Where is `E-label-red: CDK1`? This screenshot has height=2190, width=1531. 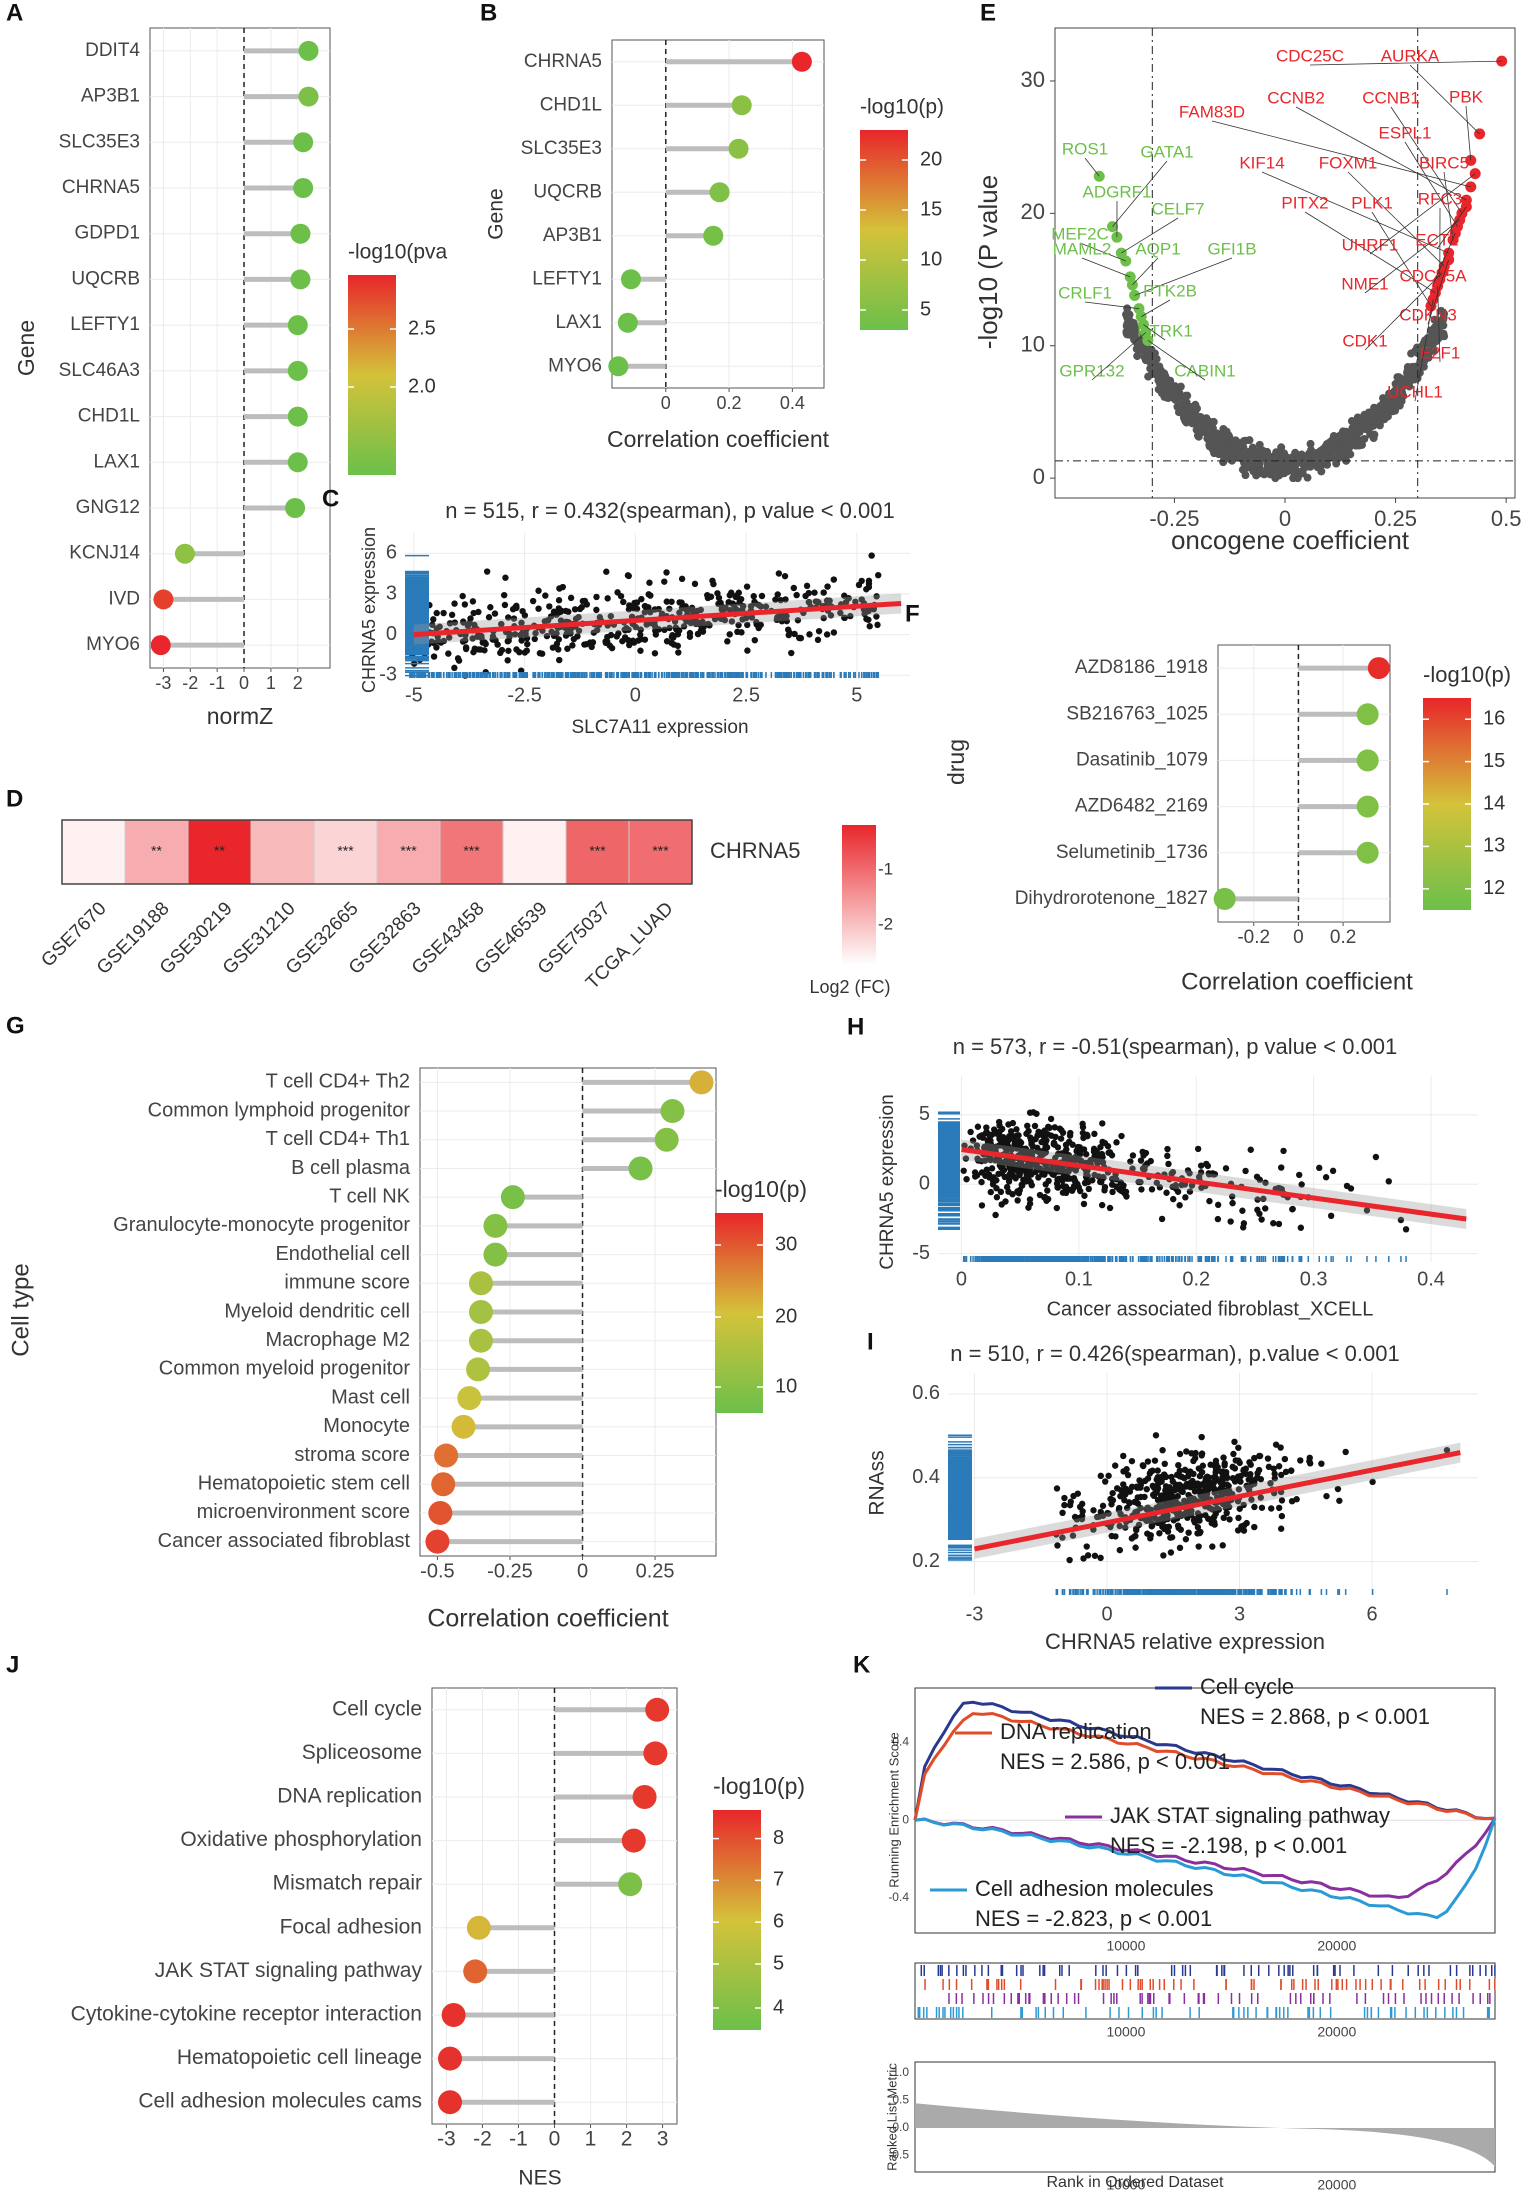
E-label-red: CDK1 is located at coordinates (1364, 340).